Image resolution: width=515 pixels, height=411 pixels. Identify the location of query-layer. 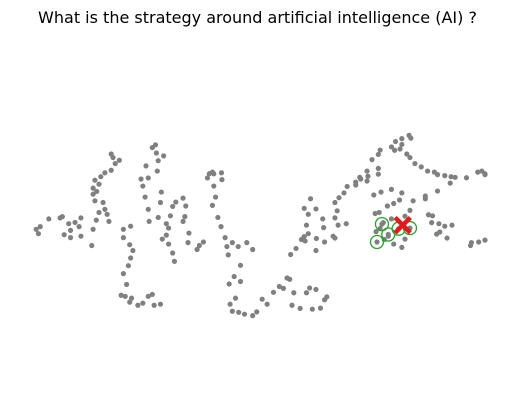
(402, 225).